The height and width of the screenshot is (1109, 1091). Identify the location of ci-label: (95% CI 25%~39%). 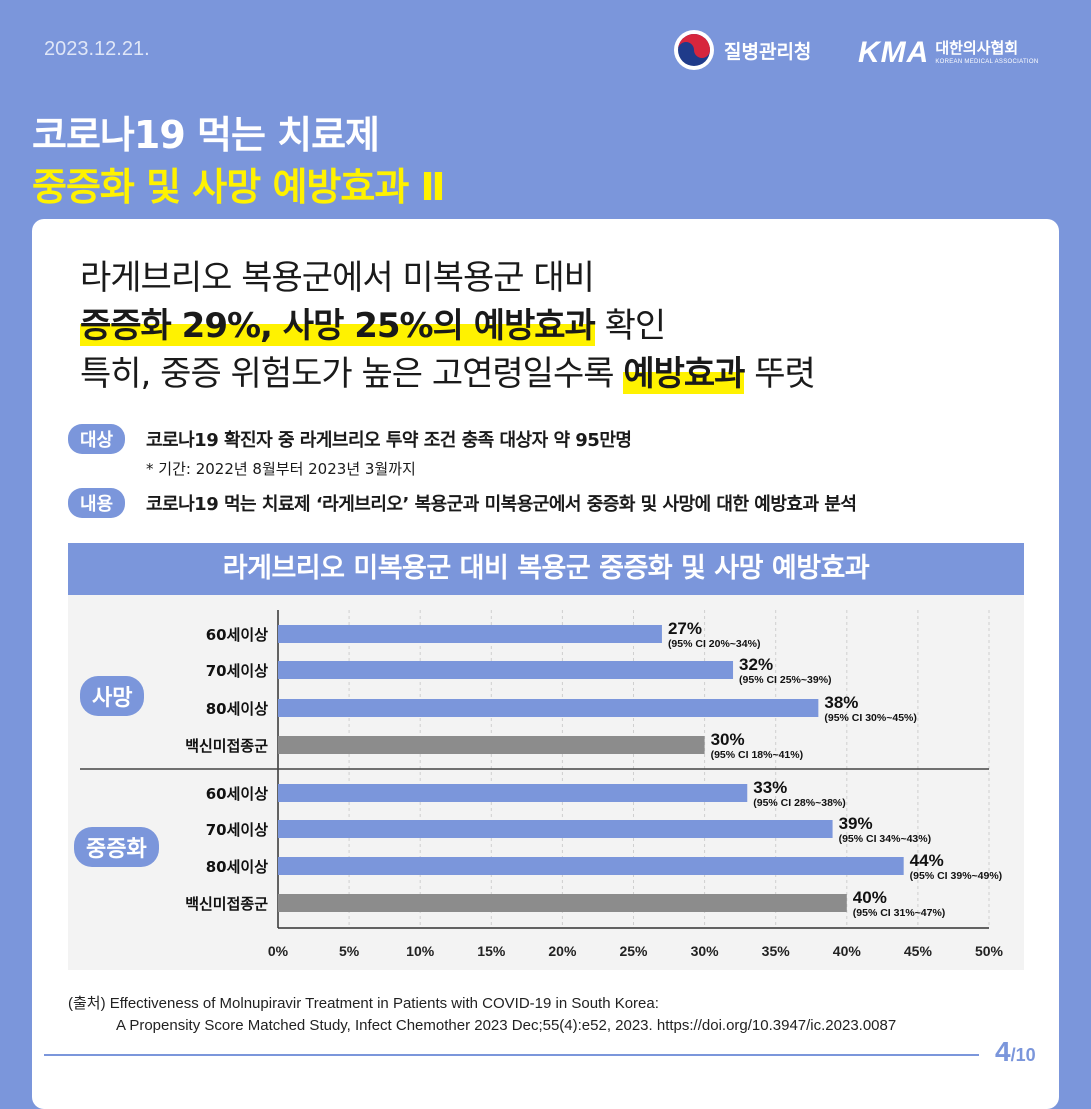
(785, 680).